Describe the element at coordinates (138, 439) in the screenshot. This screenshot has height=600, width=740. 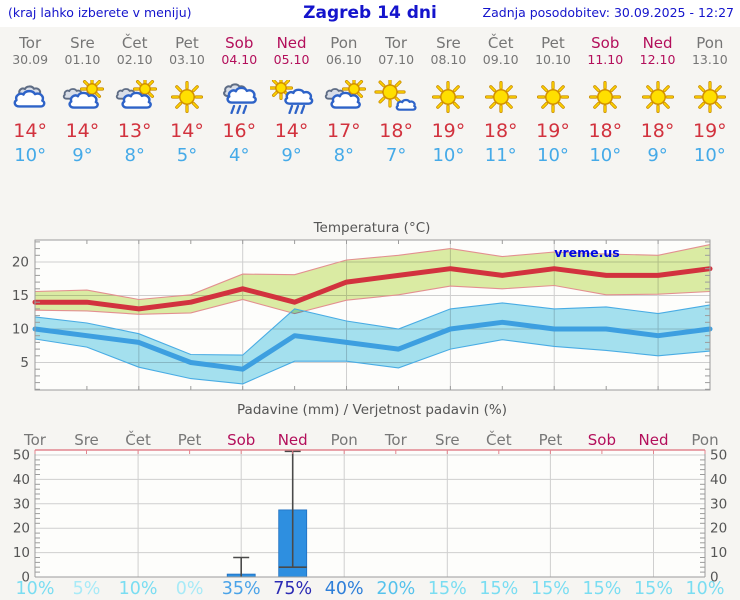
I see `precip-day-label: Čet` at that location.